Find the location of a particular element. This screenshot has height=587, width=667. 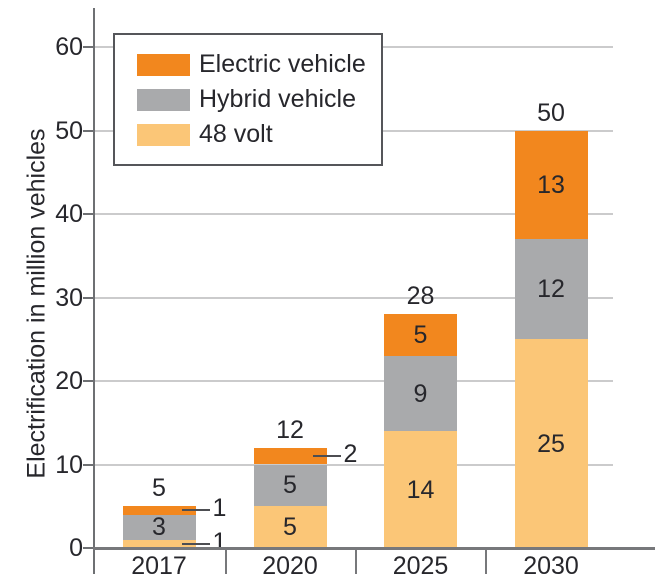

segment-label-48-volt-2020: 5 is located at coordinates (290, 527).